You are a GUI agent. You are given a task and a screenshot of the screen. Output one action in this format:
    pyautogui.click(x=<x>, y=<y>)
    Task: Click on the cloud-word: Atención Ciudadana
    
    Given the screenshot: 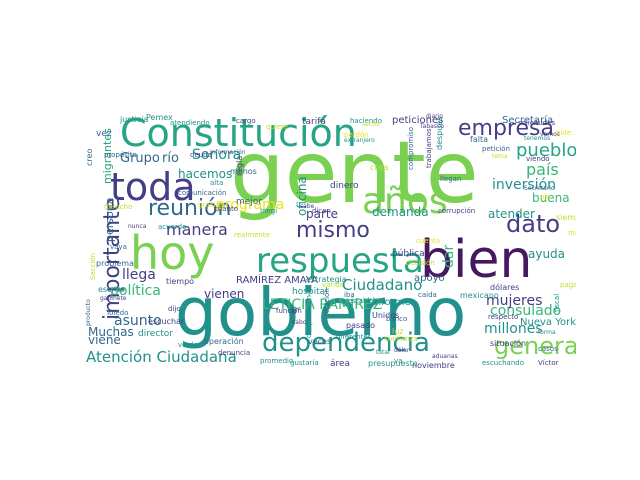 What is the action you would take?
    pyautogui.click(x=161, y=357)
    